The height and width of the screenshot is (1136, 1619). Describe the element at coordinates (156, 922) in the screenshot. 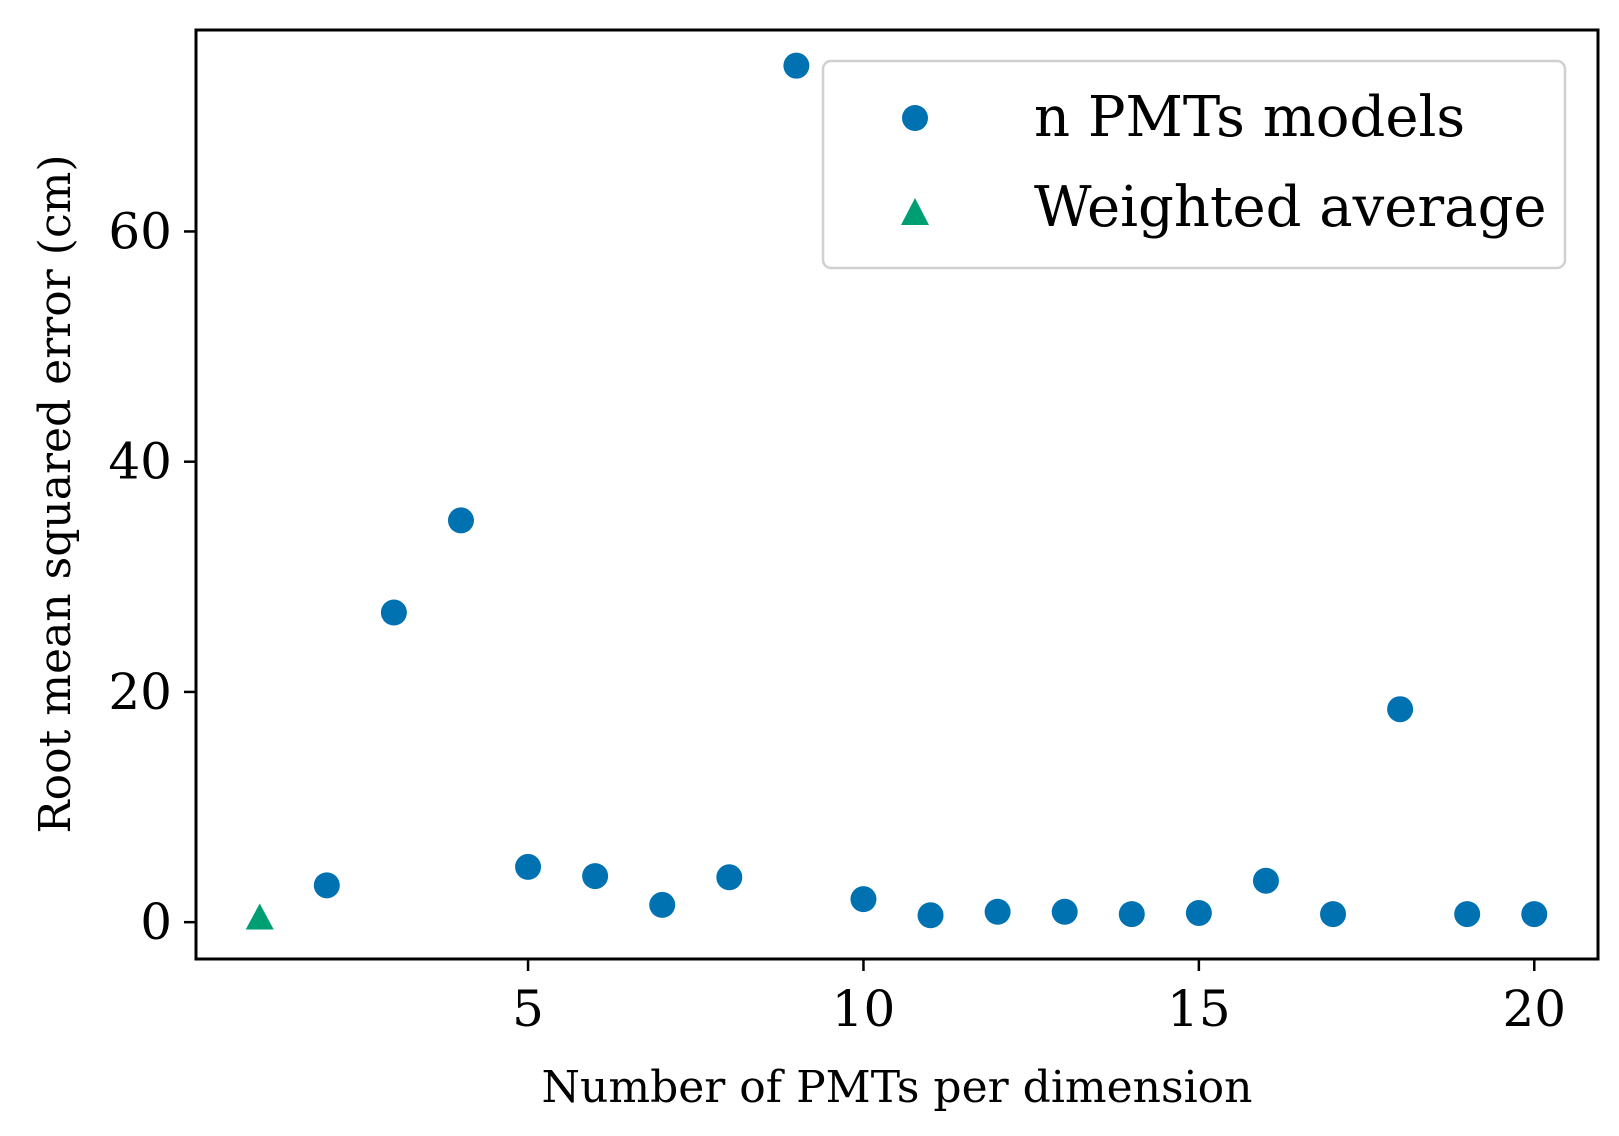

I see `y-tick-label: 0` at that location.